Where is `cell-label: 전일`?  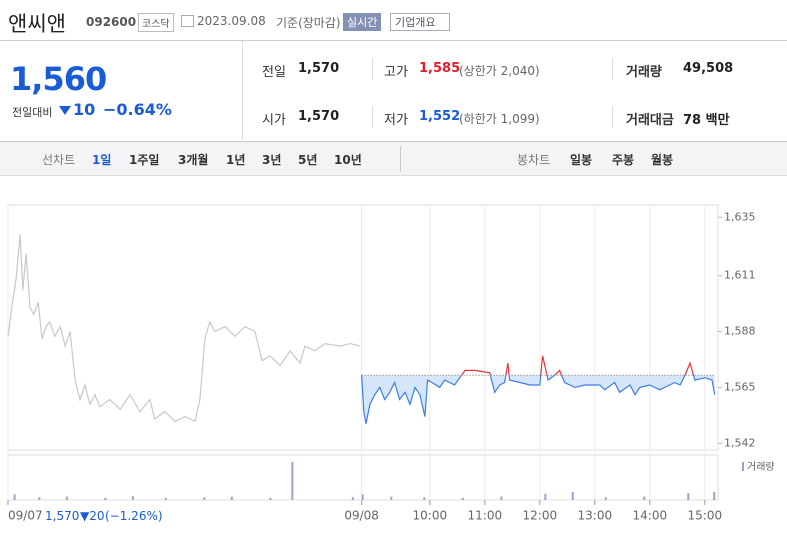
cell-label: 전일 is located at coordinates (274, 72).